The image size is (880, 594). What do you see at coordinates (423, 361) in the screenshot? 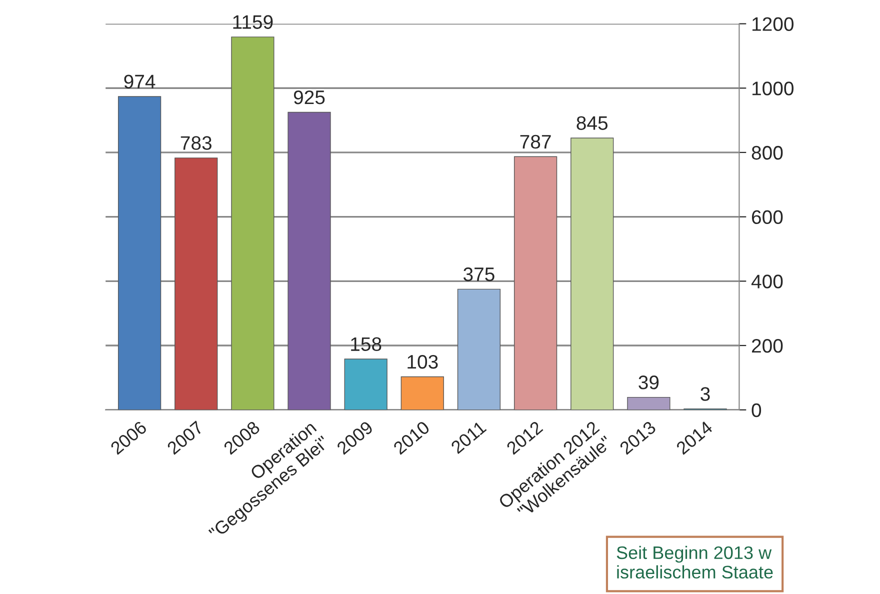
I see `data-label: 103` at bounding box center [423, 361].